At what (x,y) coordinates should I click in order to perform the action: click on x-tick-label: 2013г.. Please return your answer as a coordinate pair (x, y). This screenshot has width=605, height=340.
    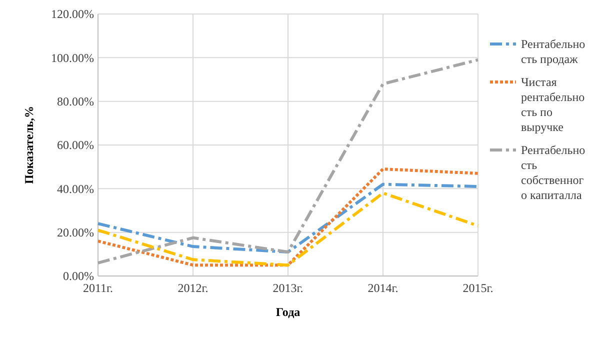
    Looking at the image, I should click on (288, 288).